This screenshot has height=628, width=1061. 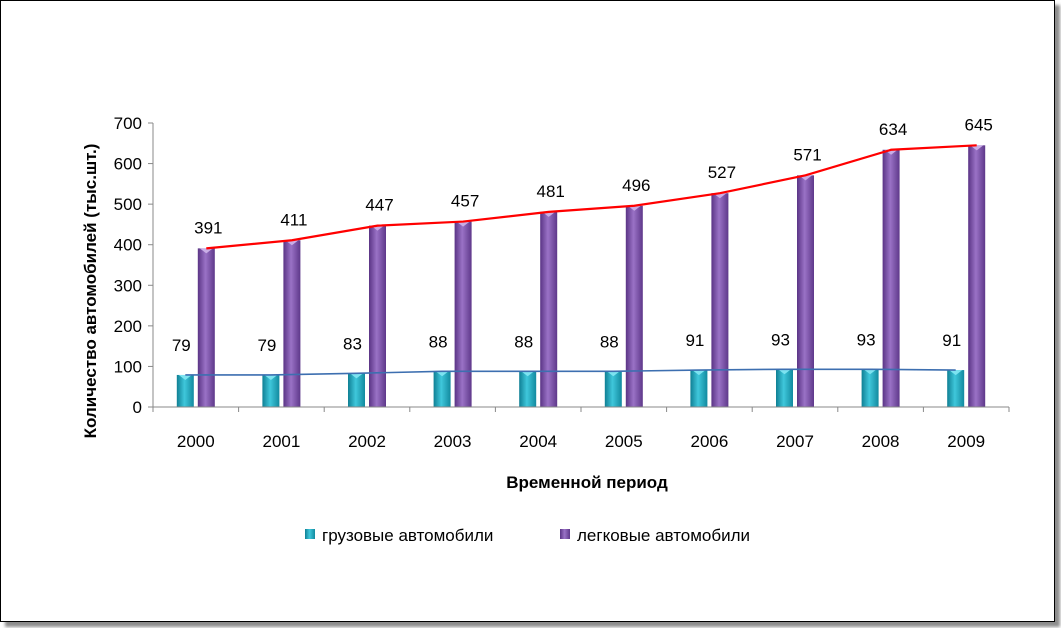 What do you see at coordinates (565, 534) in the screenshot?
I see `legend-swatch-cars` at bounding box center [565, 534].